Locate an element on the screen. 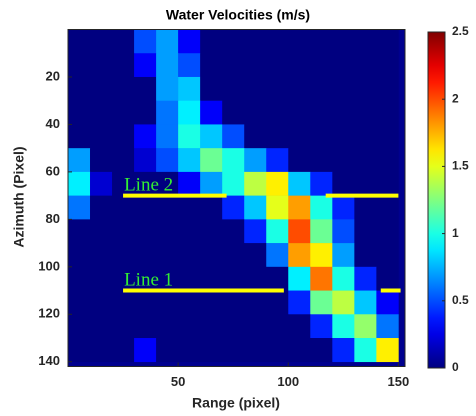  y-axis-label: Azimuth (Pixel) is located at coordinates (19, 196).